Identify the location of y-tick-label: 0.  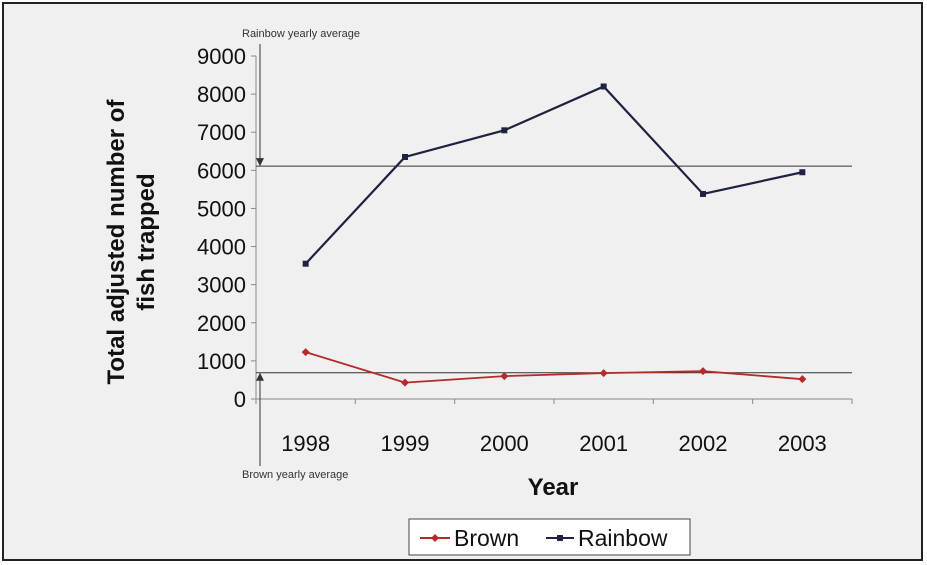
(240, 399).